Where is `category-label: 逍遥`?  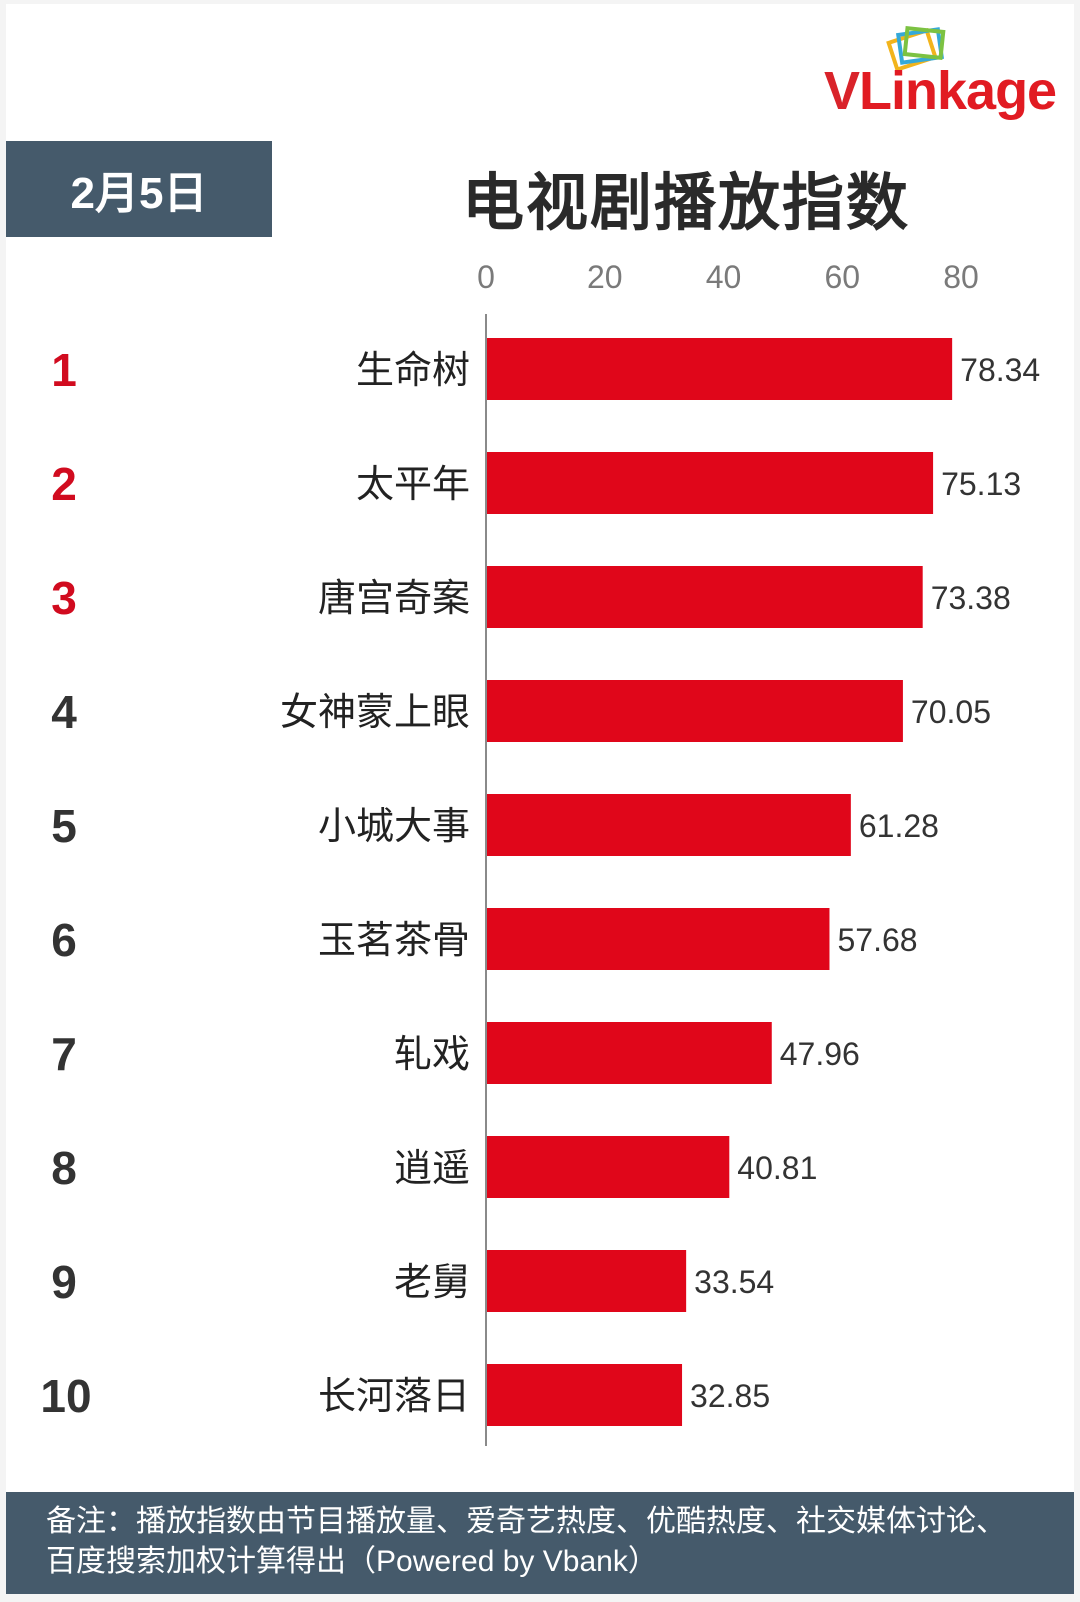
category-label: 逍遥 is located at coordinates (432, 1169).